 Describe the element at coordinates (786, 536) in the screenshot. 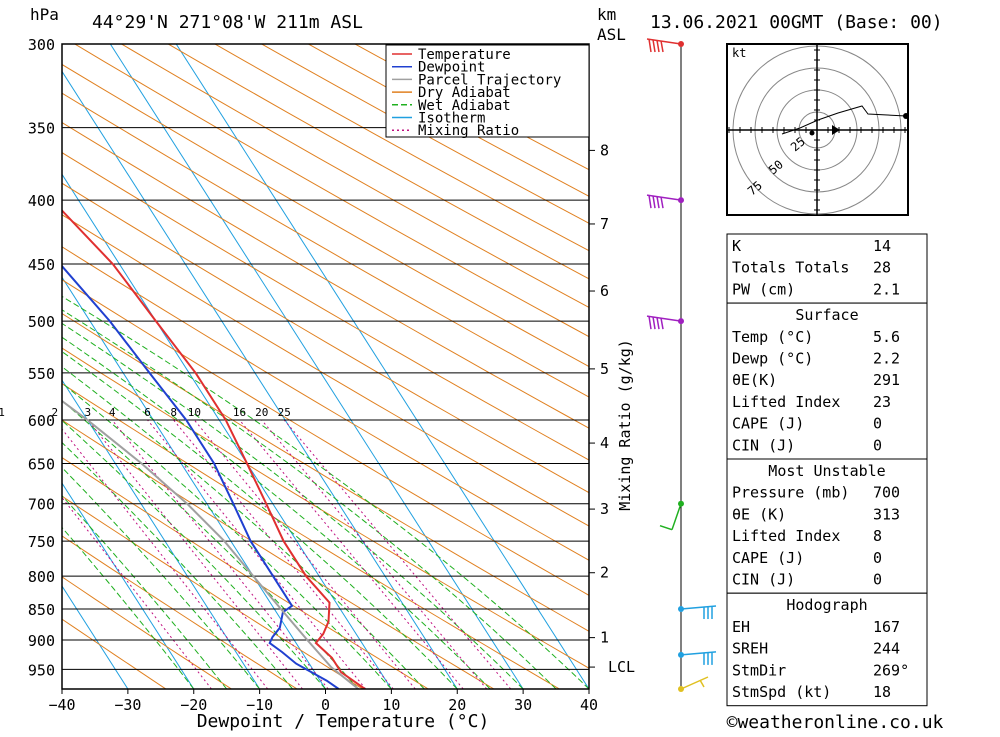

I see `index-label: Lifted Index` at that location.